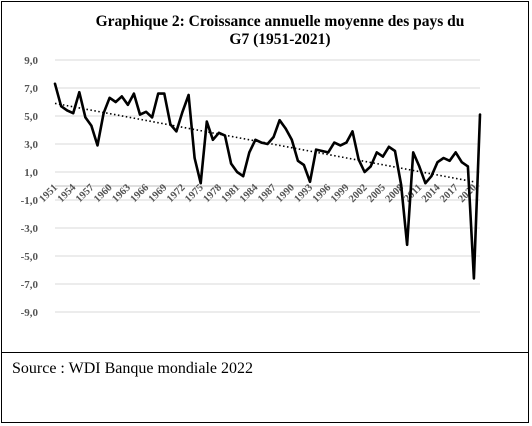  I want to click on y-tick-label: 3,0, so click(31, 145).